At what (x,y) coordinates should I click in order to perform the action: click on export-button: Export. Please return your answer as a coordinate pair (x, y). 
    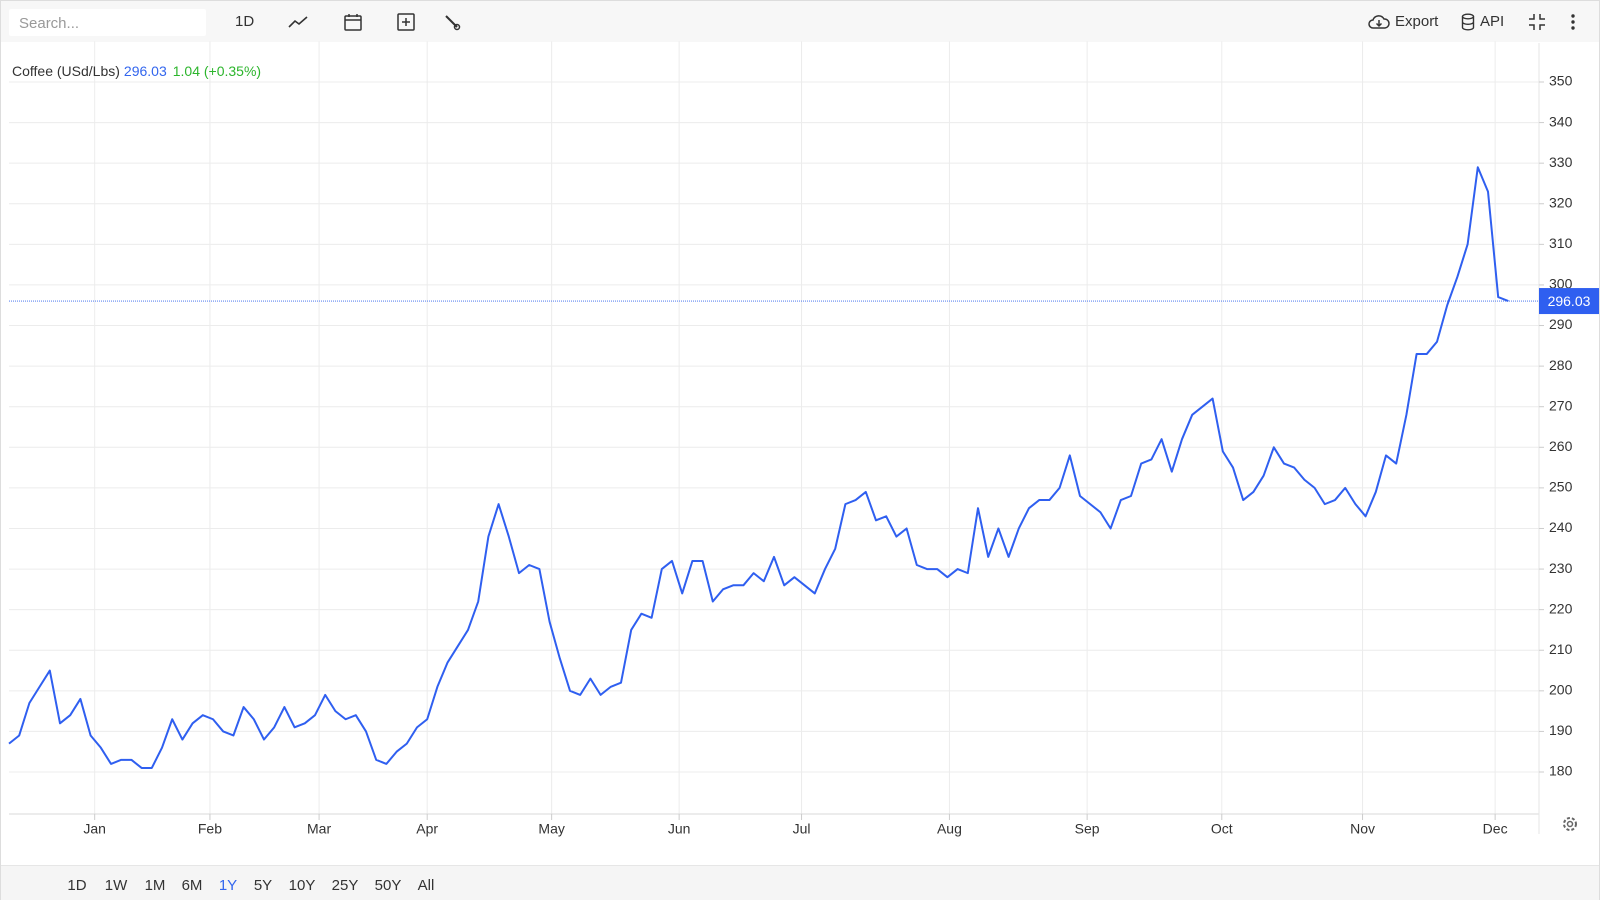
    Looking at the image, I should click on (1403, 21).